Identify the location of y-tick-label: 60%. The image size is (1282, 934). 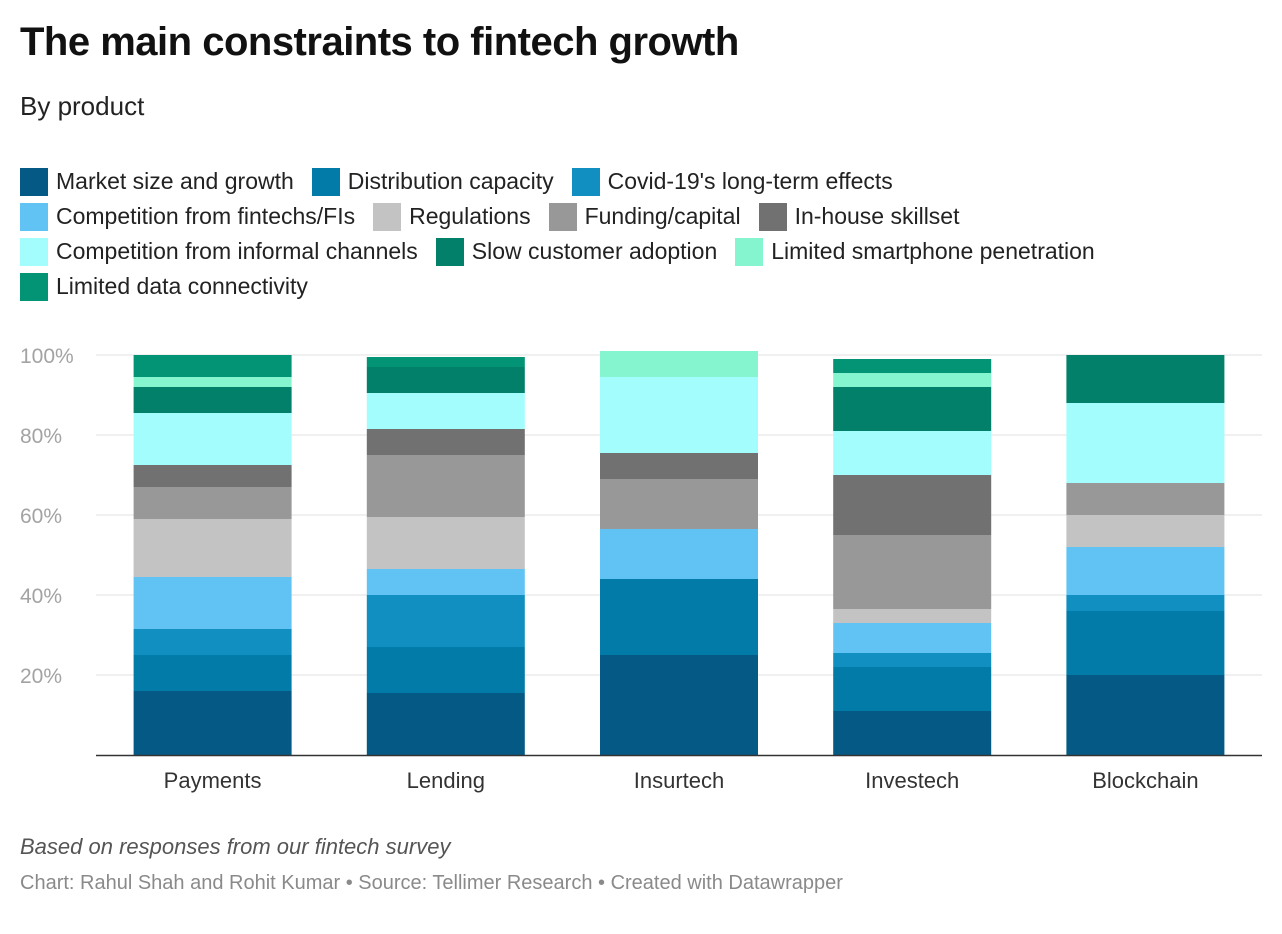
(41, 516).